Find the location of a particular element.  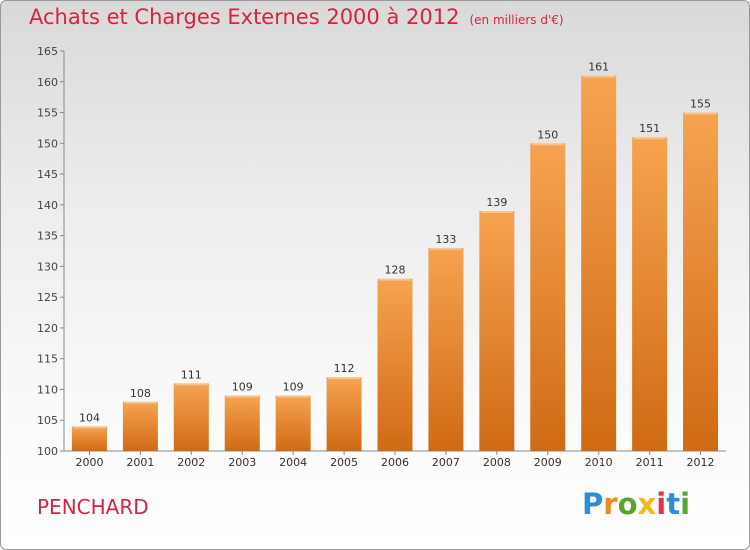

chart-subtitle: (en milliers d'€) is located at coordinates (516, 20).